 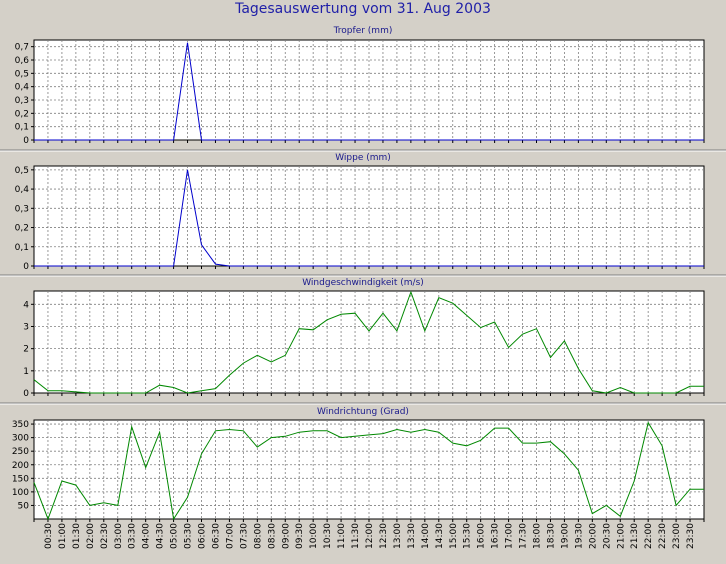 I want to click on x-tick-label: 13:00, so click(x=398, y=536).